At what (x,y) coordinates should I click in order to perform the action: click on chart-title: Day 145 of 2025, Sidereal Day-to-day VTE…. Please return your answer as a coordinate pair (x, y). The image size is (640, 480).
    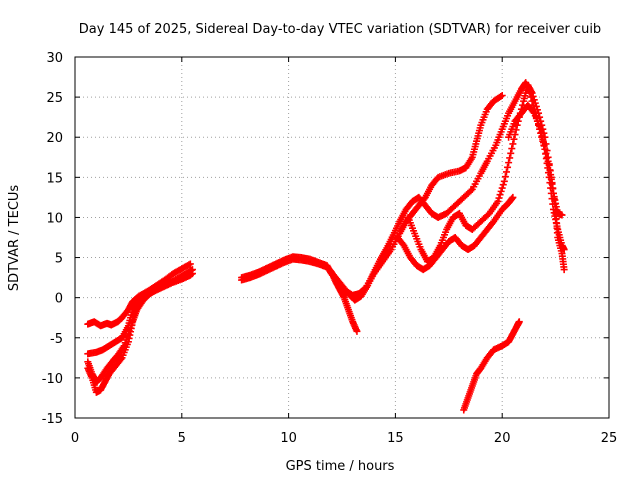
    Looking at the image, I should click on (340, 29).